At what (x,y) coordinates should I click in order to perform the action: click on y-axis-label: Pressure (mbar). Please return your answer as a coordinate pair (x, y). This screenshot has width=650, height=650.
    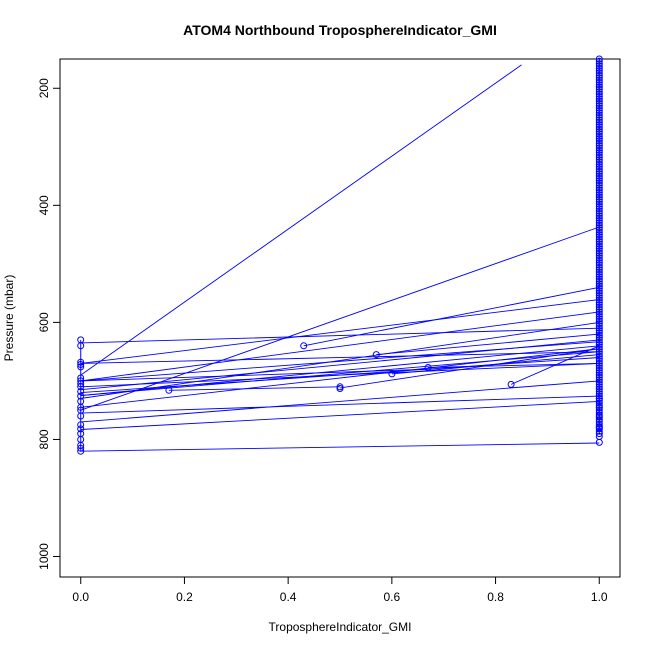
    Looking at the image, I should click on (9, 318).